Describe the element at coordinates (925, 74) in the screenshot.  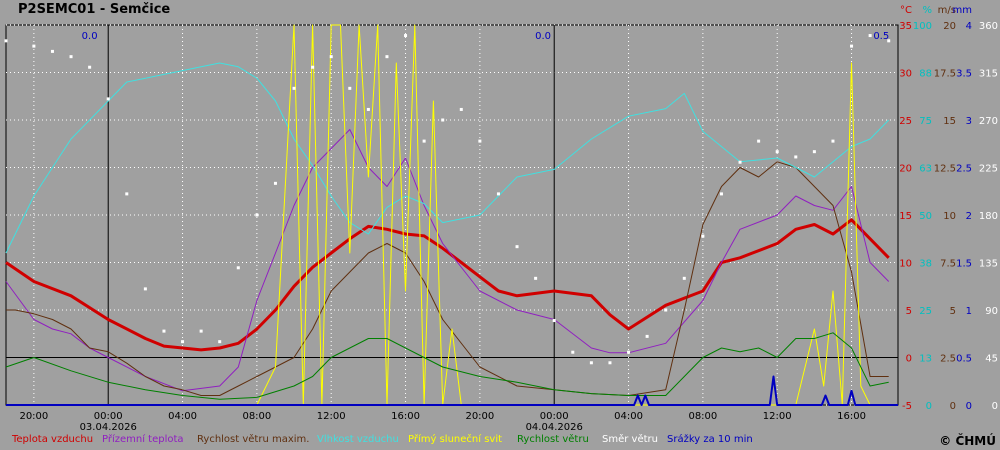
I see `axis-tick-label: 88` at that location.